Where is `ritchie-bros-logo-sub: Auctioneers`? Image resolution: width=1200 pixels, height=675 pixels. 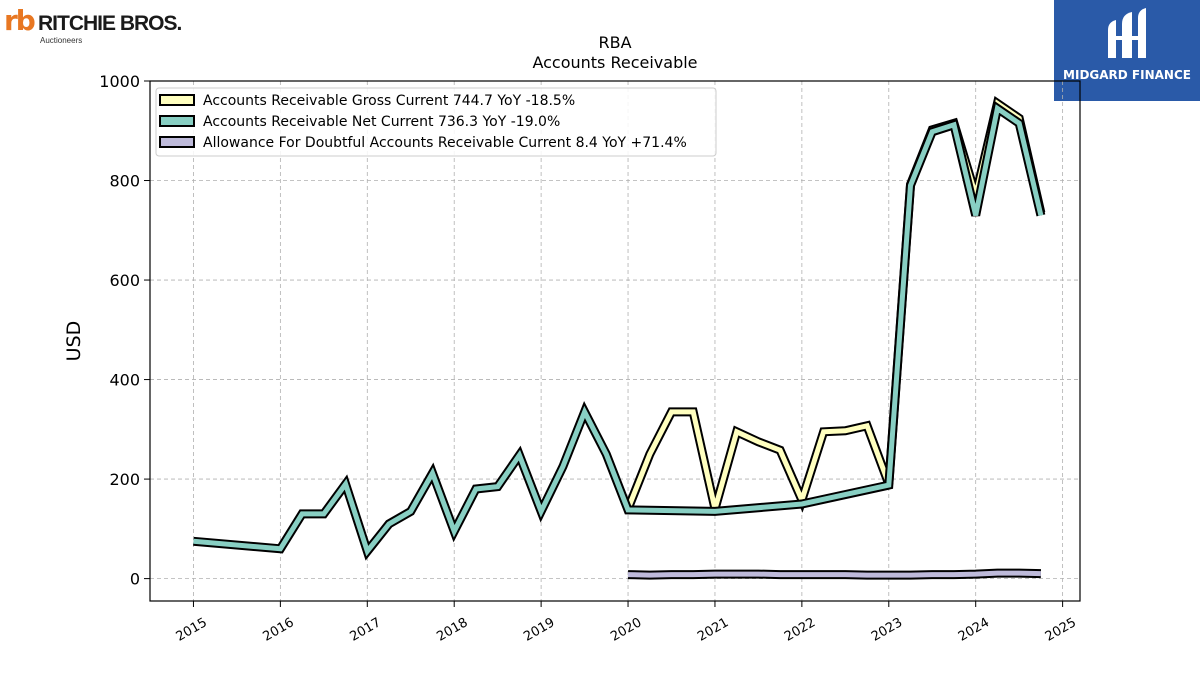 ritchie-bros-logo-sub: Auctioneers is located at coordinates (61, 40).